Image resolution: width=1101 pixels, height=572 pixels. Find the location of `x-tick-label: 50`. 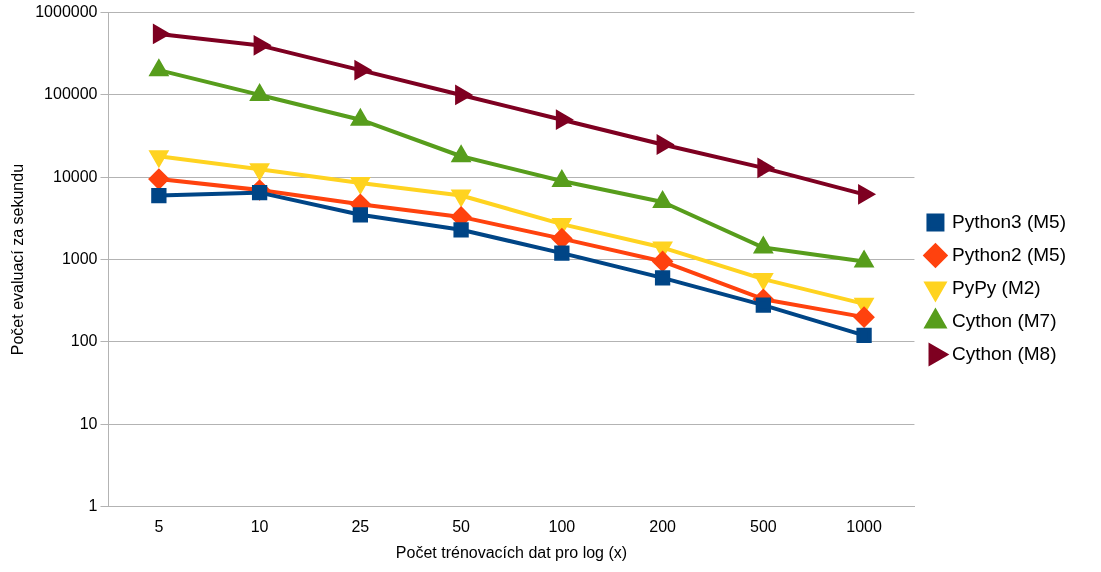

x-tick-label: 50 is located at coordinates (461, 526).